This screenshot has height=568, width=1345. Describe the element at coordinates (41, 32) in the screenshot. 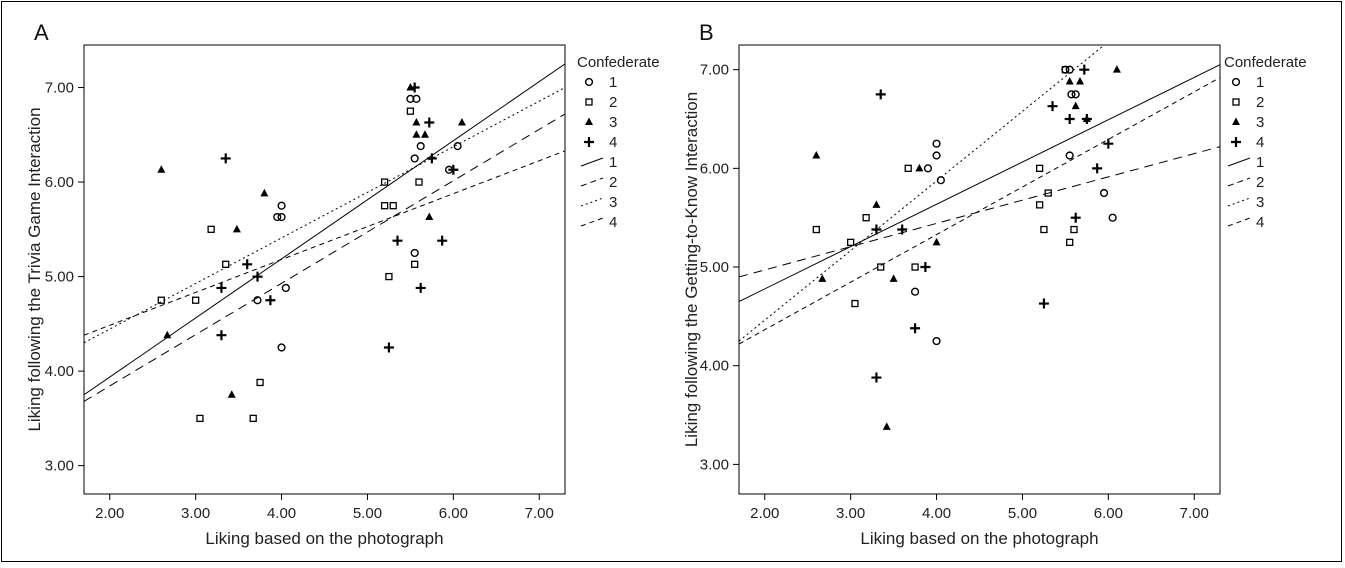

I see `panel-label: A` at that location.